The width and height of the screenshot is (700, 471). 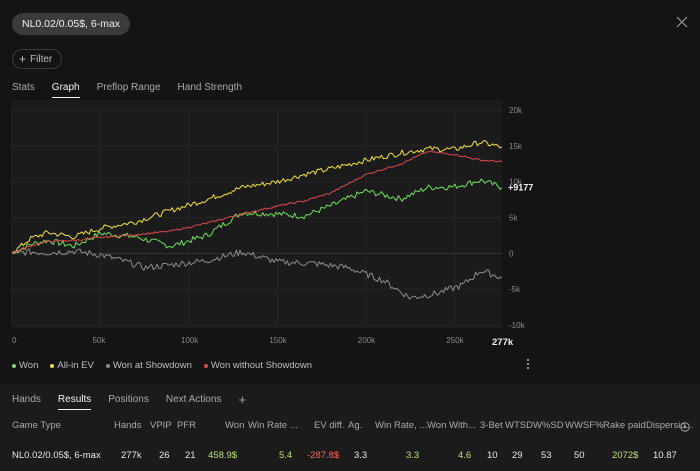 I want to click on cell-rake-paid: 2072$, so click(x=625, y=455).